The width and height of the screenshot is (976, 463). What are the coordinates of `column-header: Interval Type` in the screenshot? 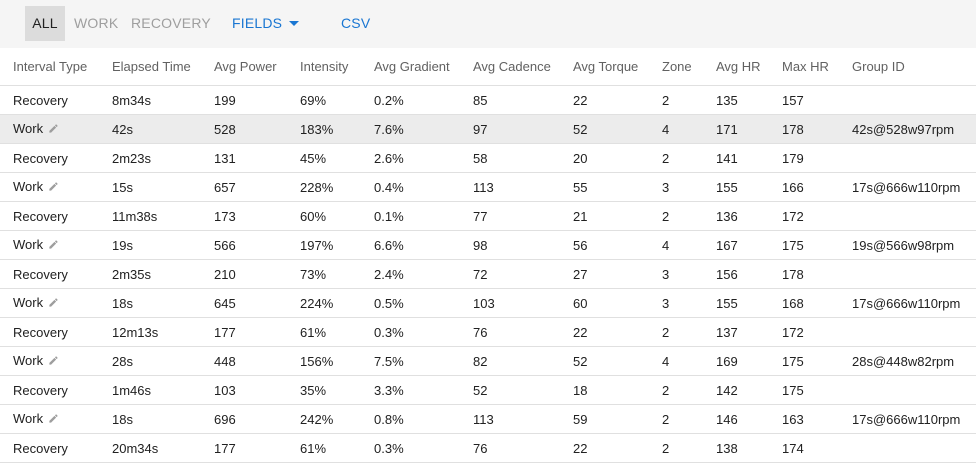 It's located at (56, 67).